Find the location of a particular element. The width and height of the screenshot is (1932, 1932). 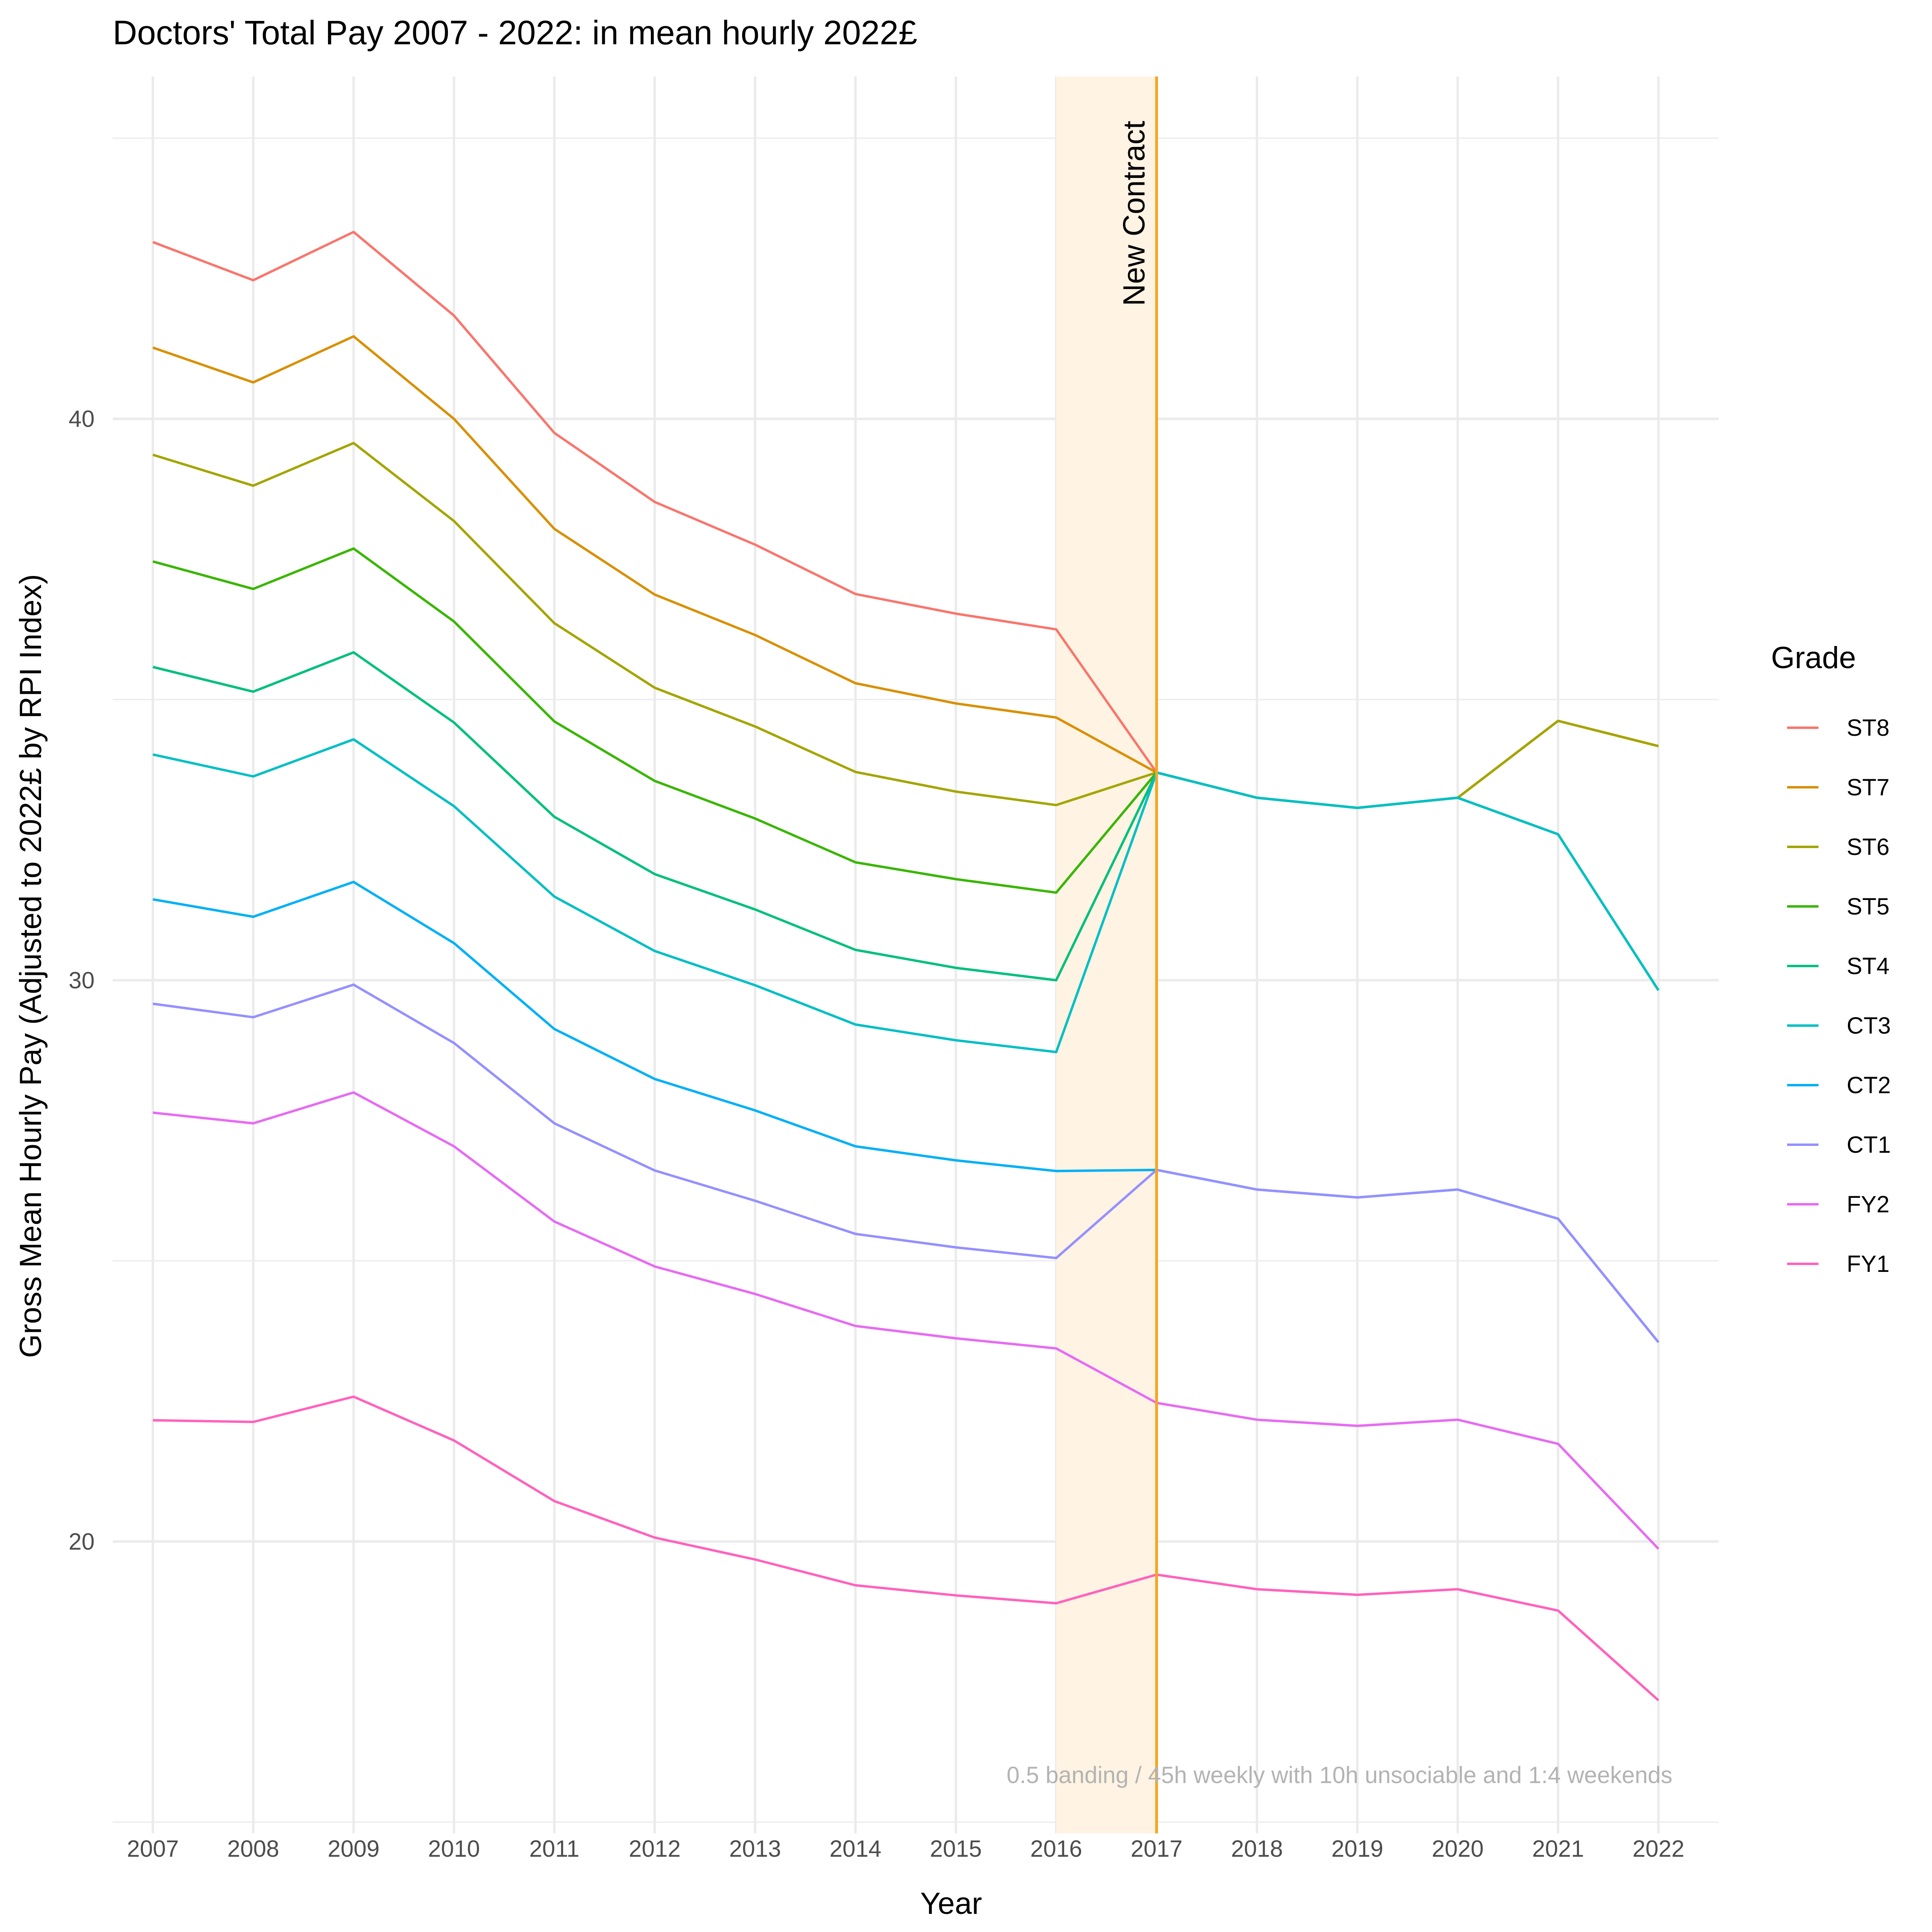

x-tick-label-2012: 2012 is located at coordinates (655, 1849).